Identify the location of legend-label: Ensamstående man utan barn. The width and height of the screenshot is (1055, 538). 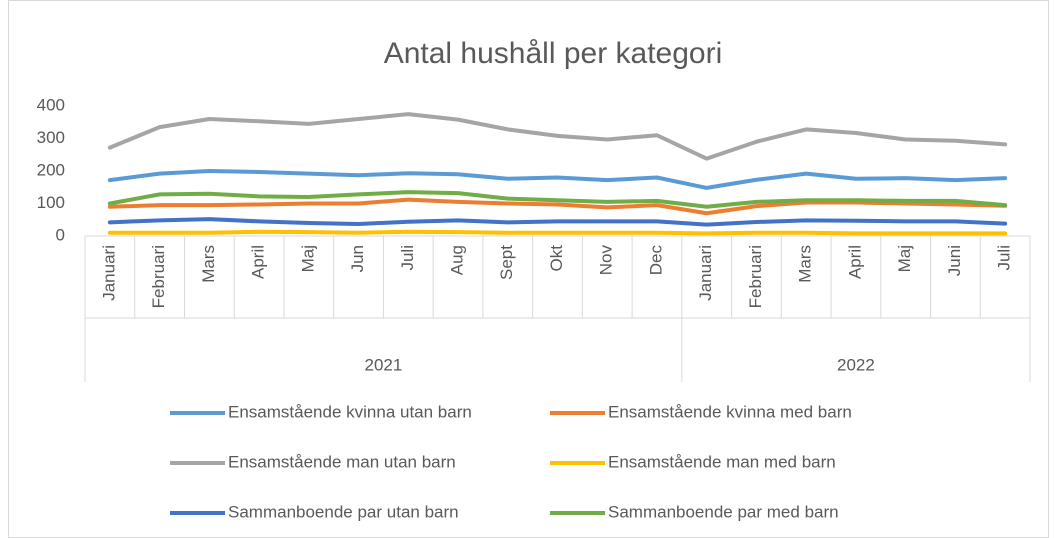
(342, 461).